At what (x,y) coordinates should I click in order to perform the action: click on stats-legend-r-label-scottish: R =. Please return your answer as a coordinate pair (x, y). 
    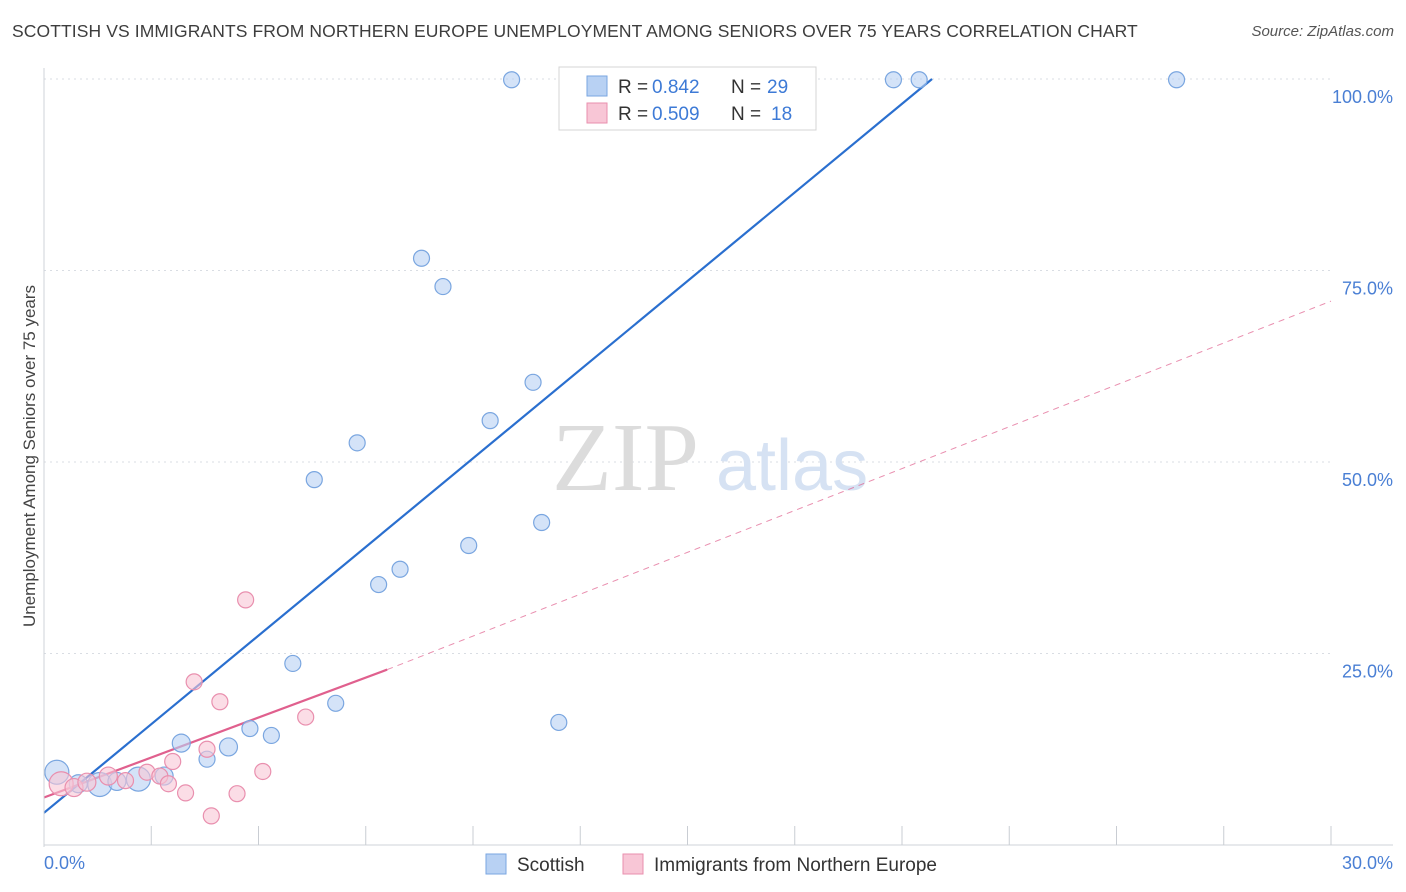
    Looking at the image, I should click on (633, 87).